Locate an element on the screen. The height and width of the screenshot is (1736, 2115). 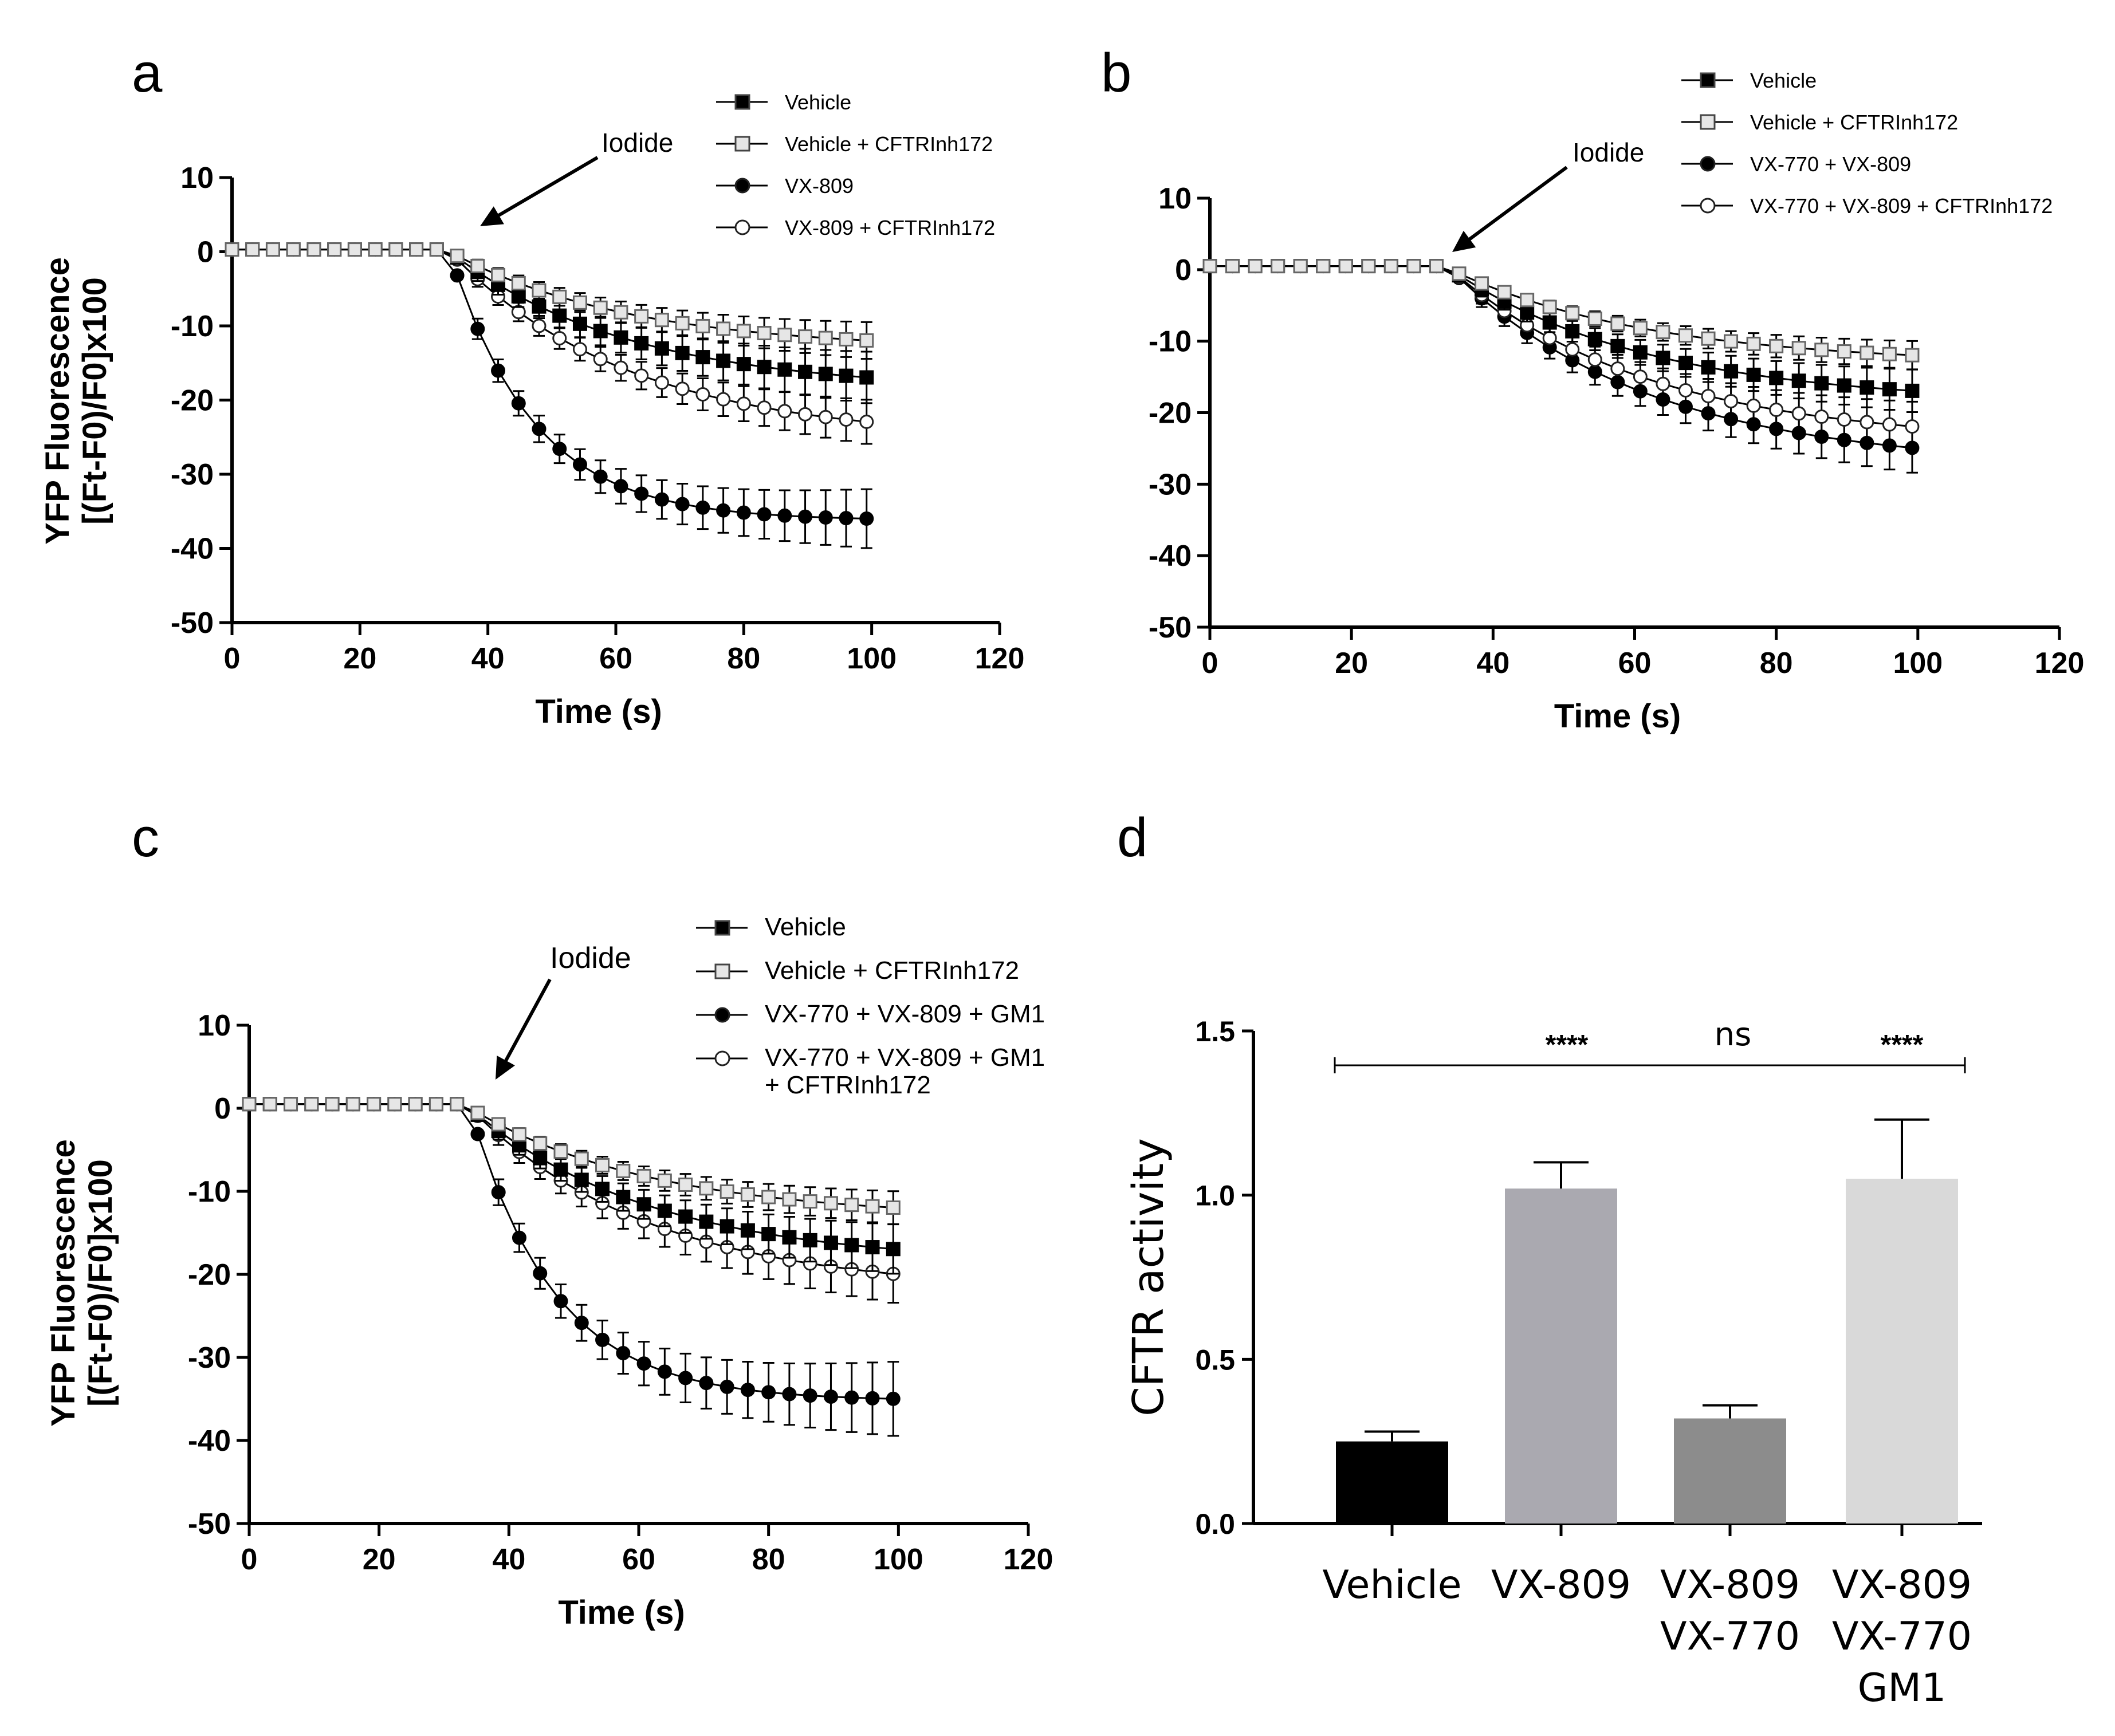
significance-label: ns is located at coordinates (1734, 1034).